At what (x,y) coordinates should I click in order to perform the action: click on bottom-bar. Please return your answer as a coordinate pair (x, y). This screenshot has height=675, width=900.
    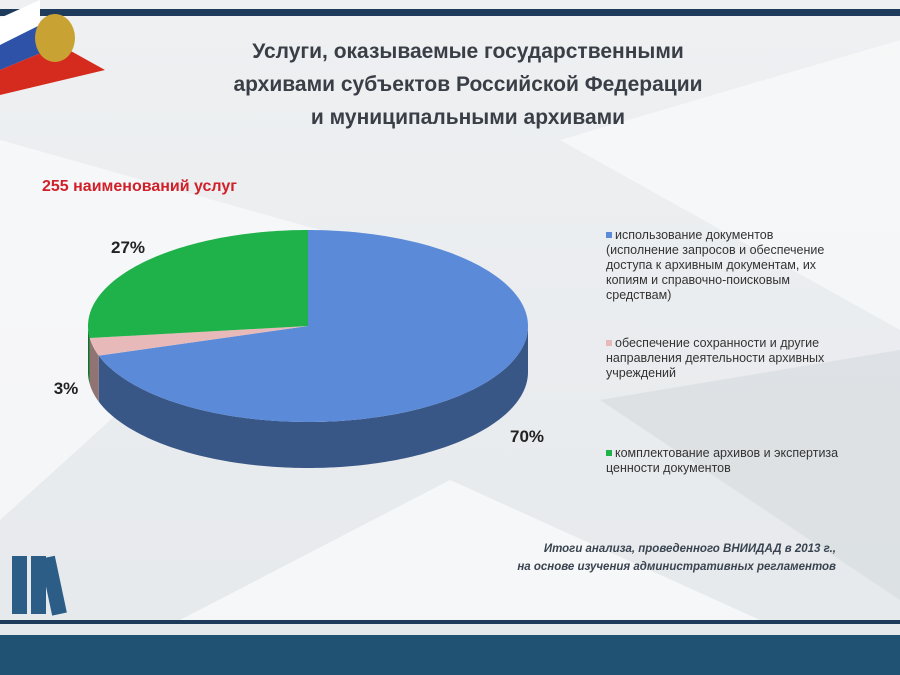
    Looking at the image, I should click on (450, 655).